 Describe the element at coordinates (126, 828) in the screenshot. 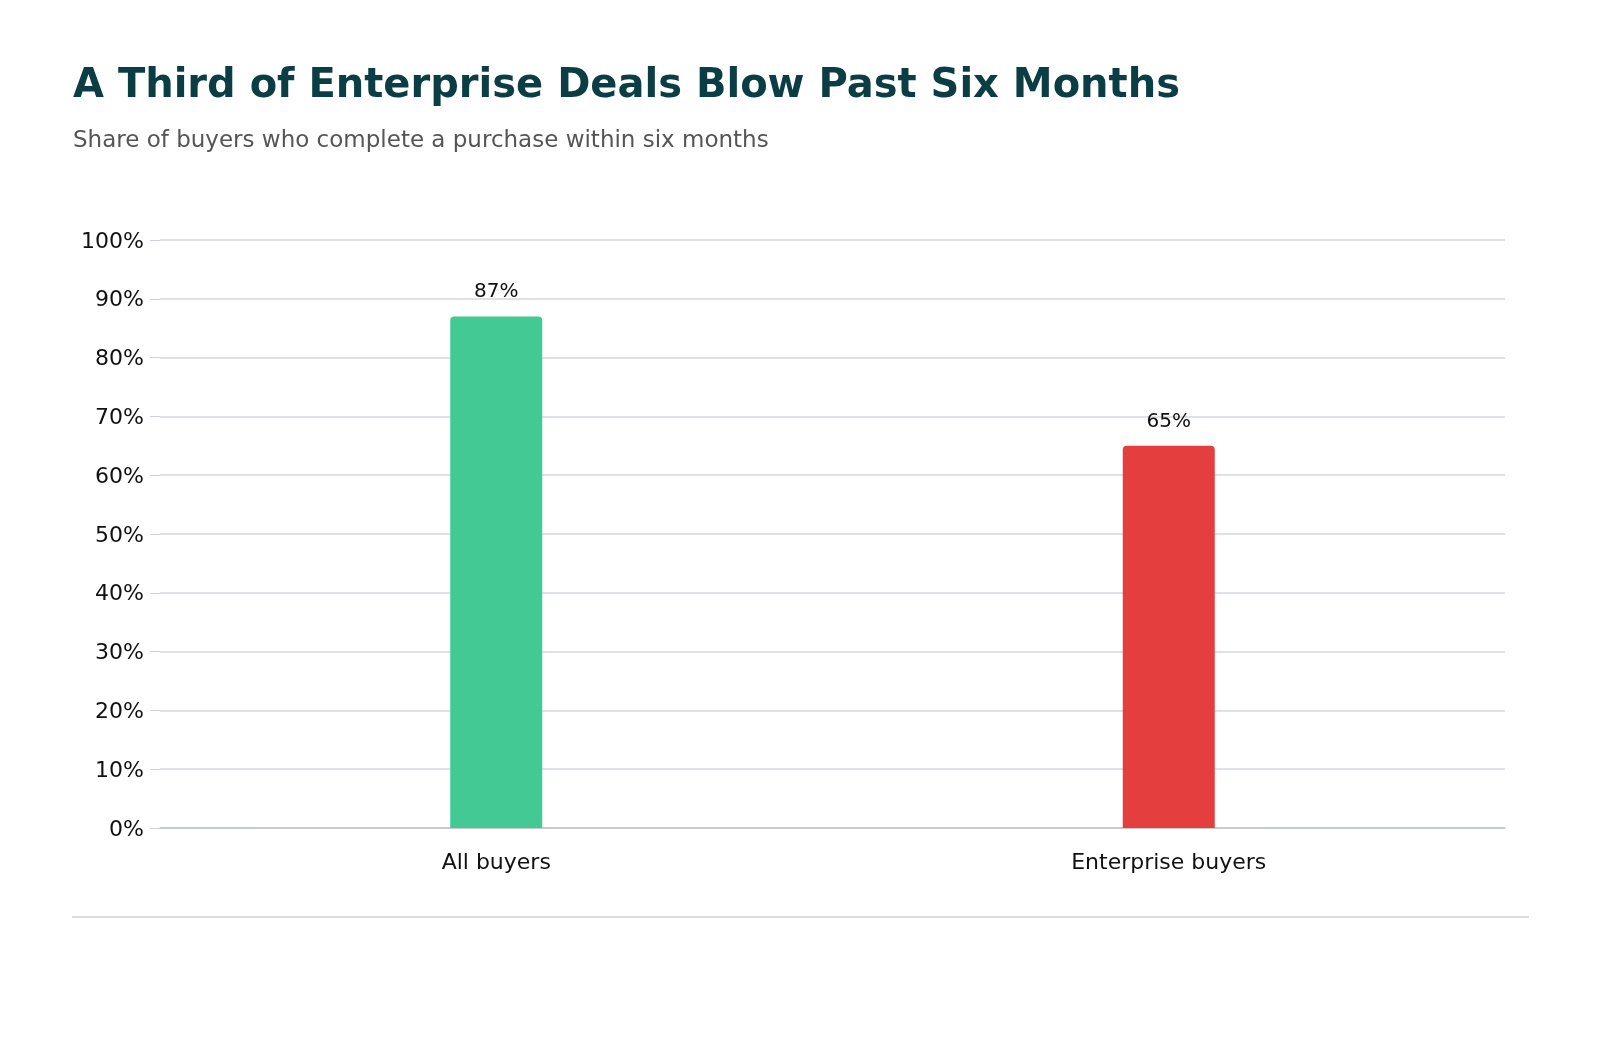

I see `y-tick-label: 0%` at that location.